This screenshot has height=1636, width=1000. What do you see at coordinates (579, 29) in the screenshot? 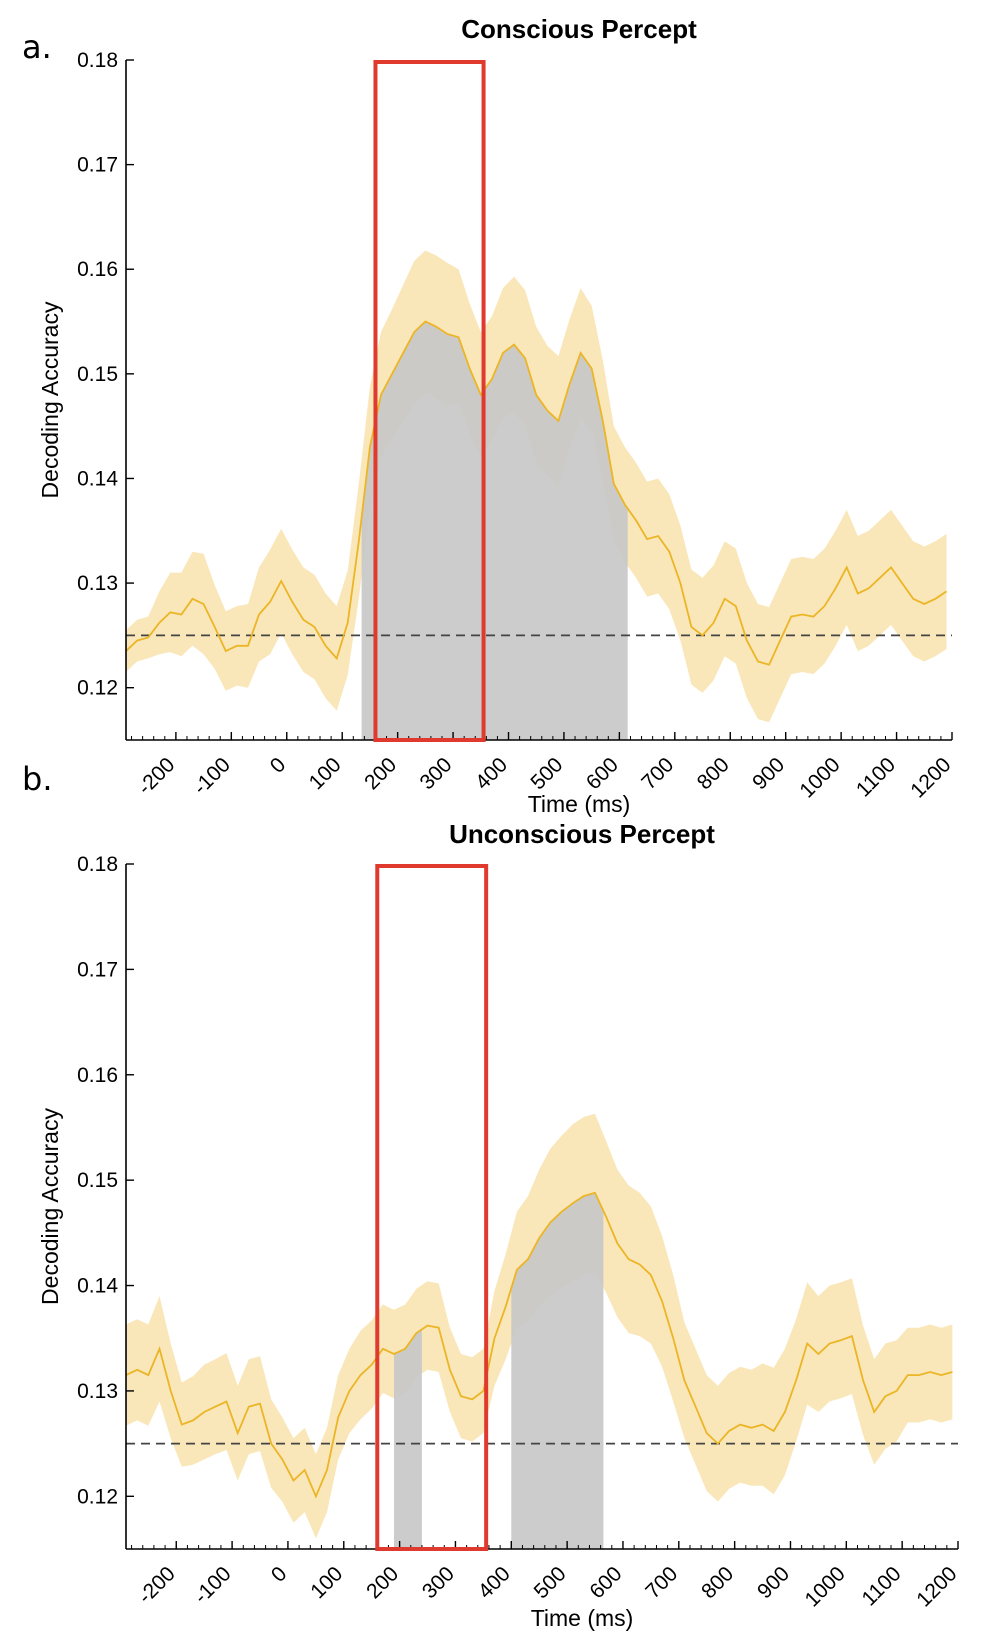
I see `chart-title: Conscious Percept` at bounding box center [579, 29].